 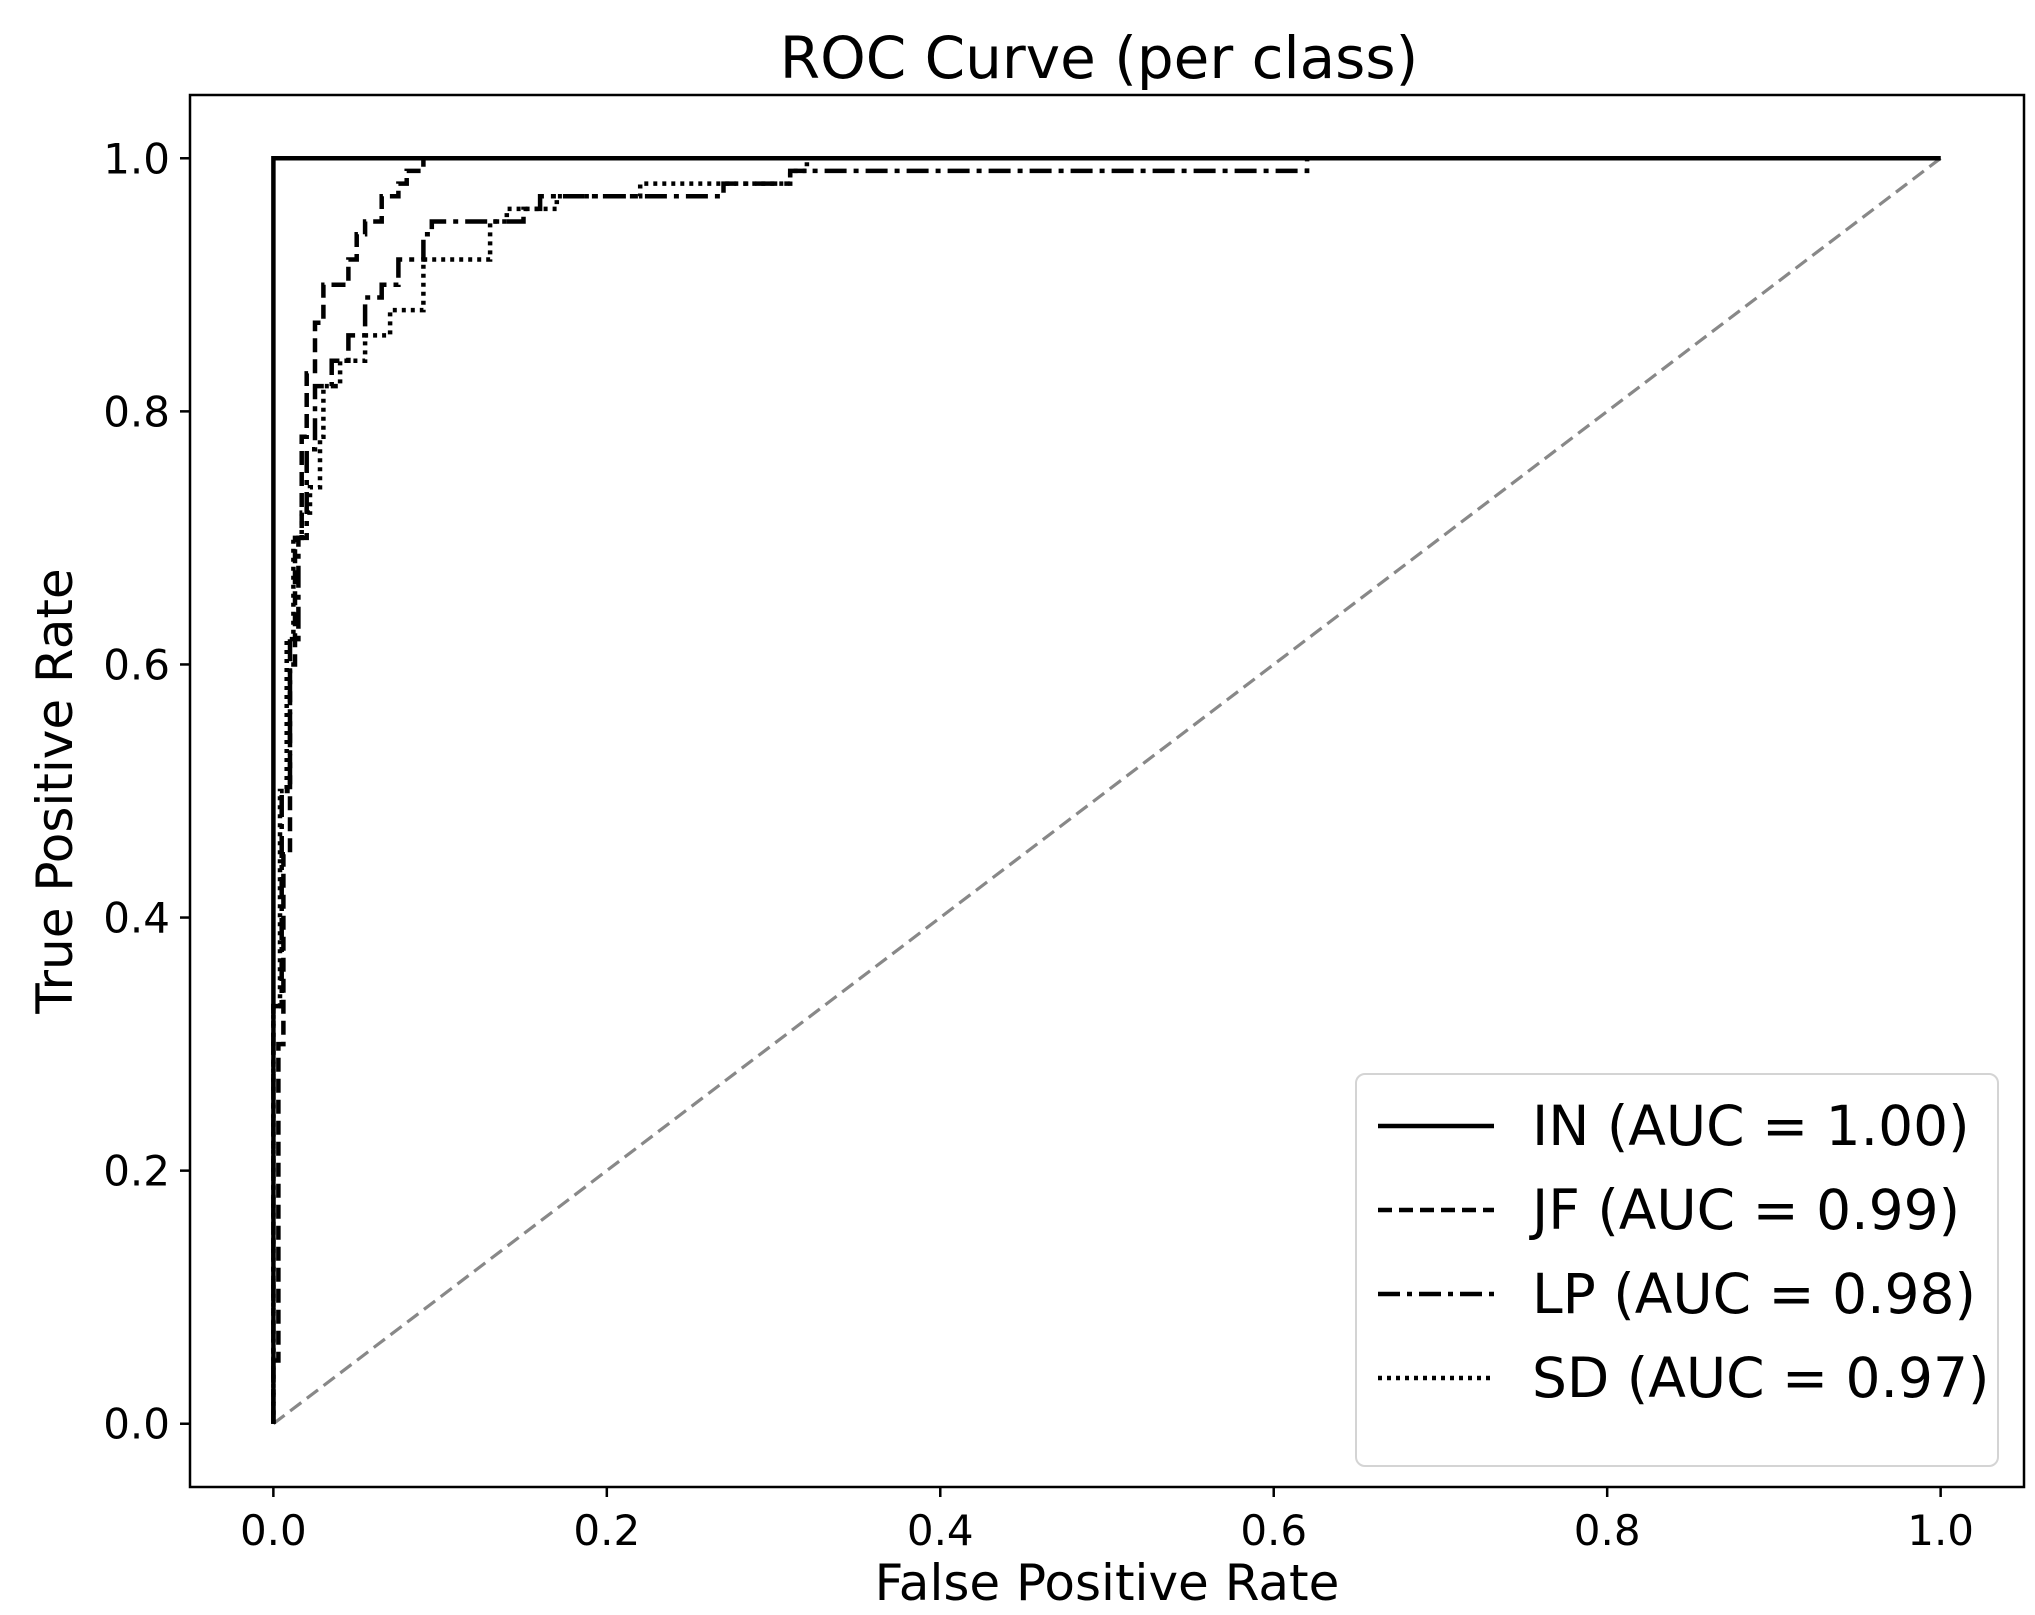 I want to click on legend-label: SD (AUC = 0.97), so click(x=1760, y=1378).